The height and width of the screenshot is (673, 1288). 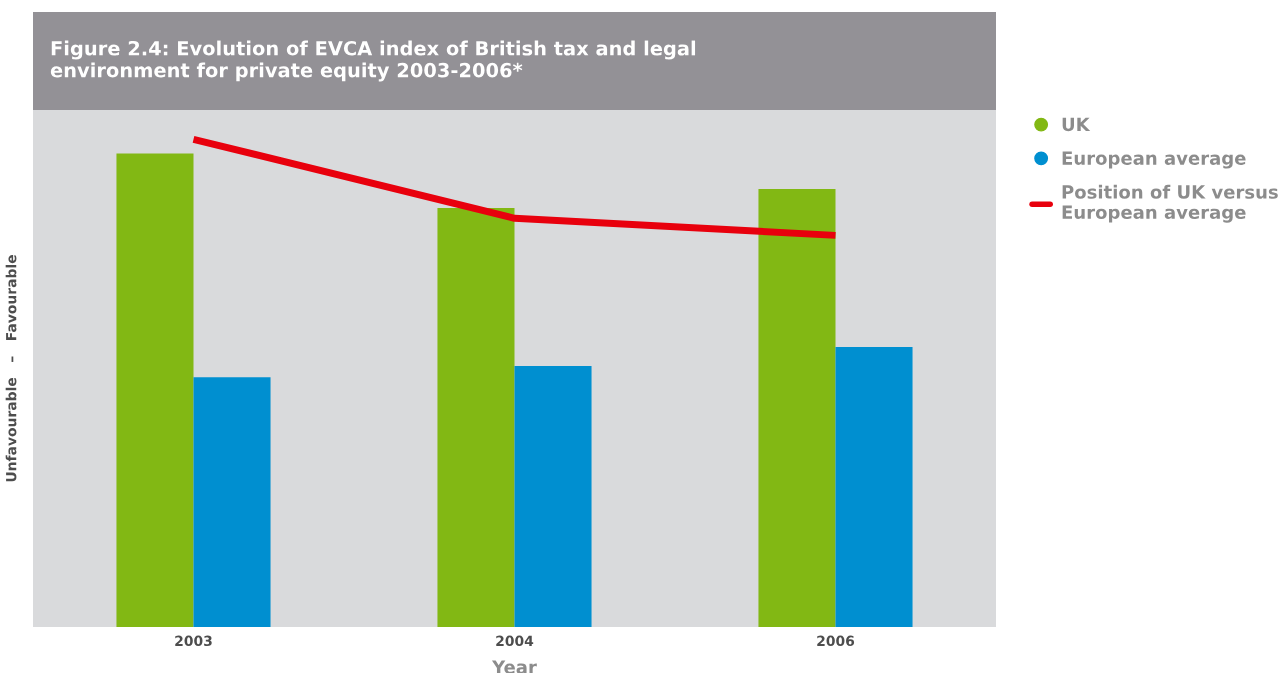 I want to click on chart-title: Figure 2.4: Evolution of EVCA index of British tax and legal environment for private equity 2003-2006*, so click(x=373, y=61).